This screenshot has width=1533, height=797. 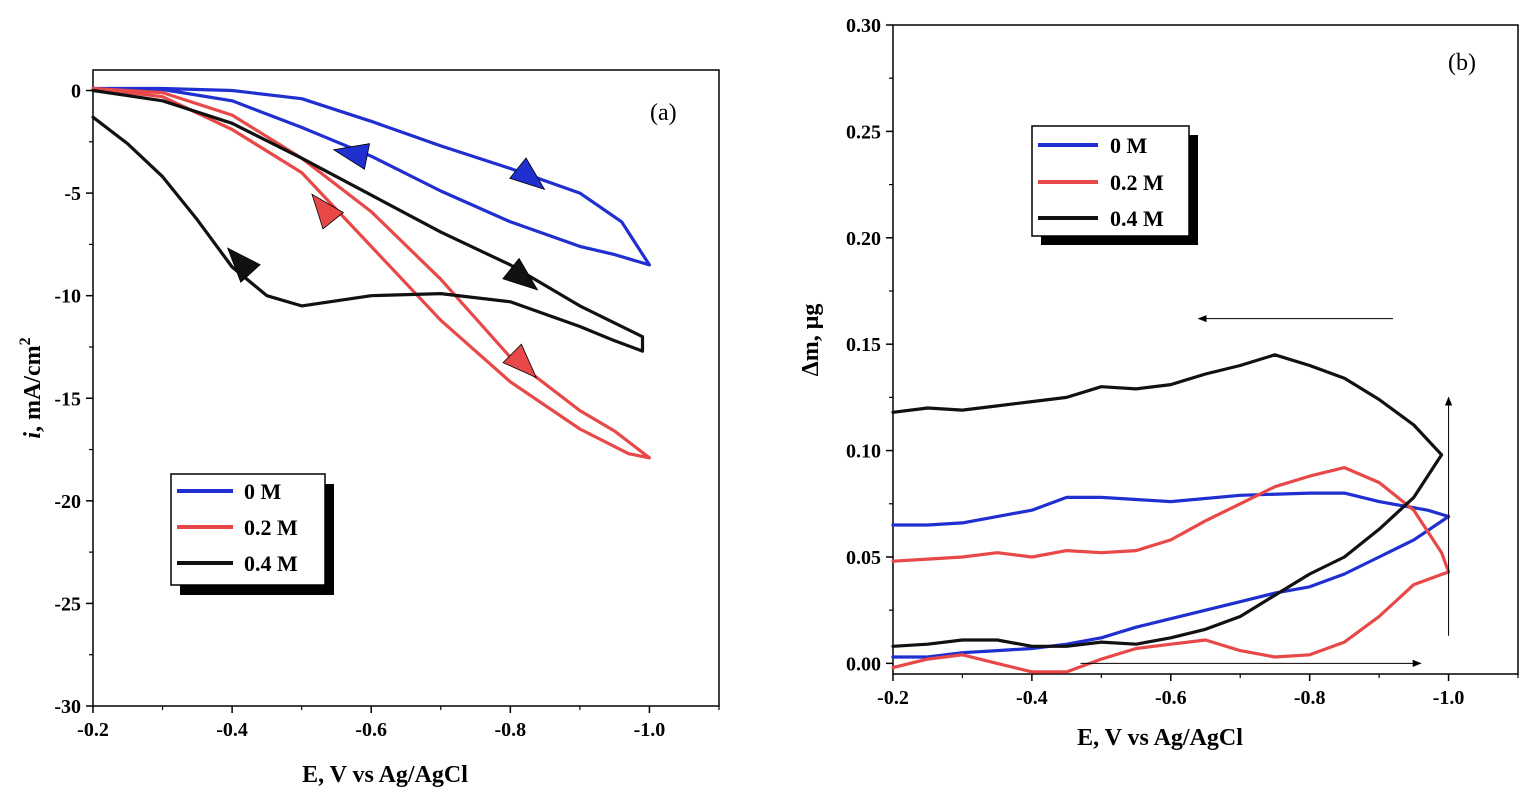 What do you see at coordinates (863, 452) in the screenshot?
I see `panel-b-y-tick-label: 0.10` at bounding box center [863, 452].